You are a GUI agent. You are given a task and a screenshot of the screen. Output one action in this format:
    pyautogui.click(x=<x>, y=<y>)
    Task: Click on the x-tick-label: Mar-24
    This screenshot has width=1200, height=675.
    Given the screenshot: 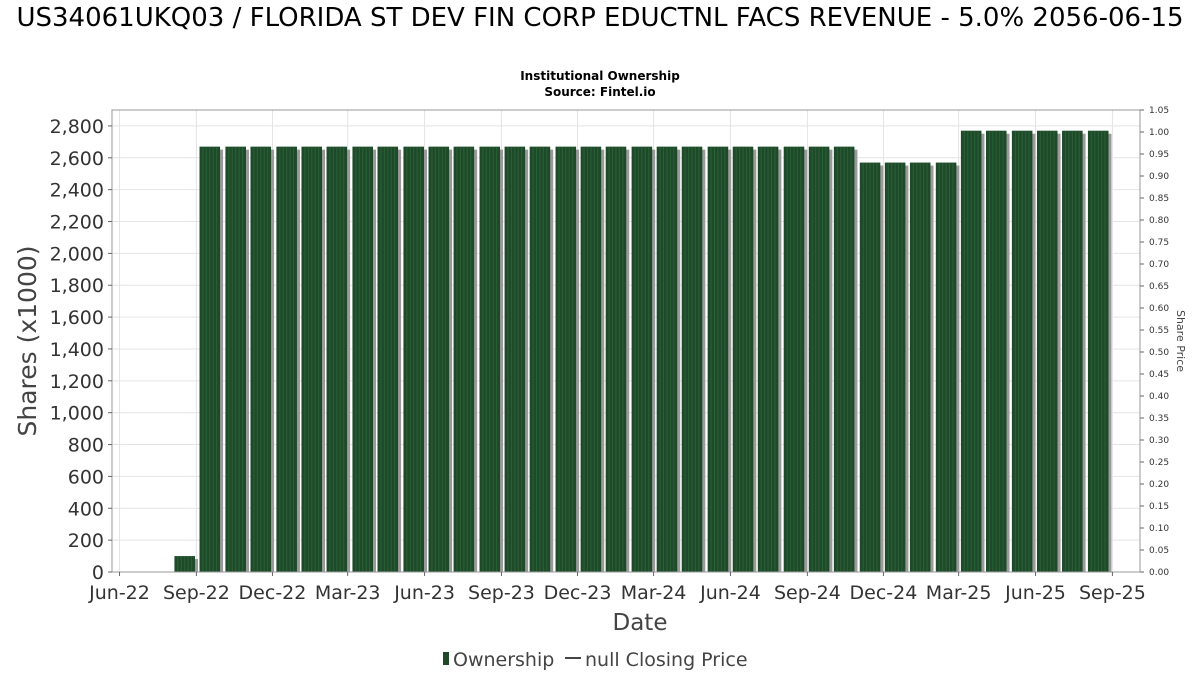 What is the action you would take?
    pyautogui.click(x=654, y=593)
    